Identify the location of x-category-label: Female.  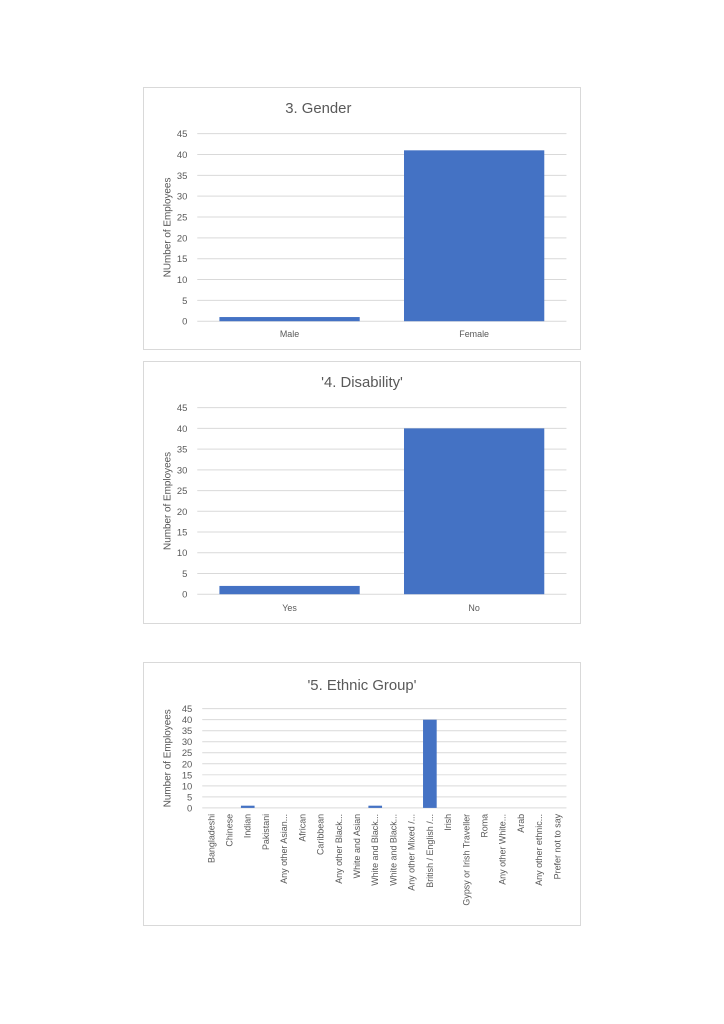
(474, 334).